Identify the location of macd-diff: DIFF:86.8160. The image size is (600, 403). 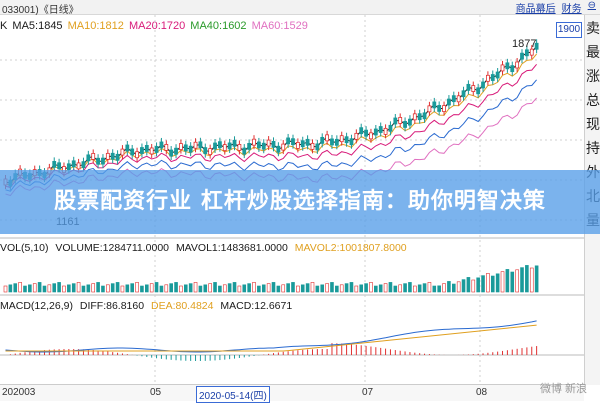
(112, 306).